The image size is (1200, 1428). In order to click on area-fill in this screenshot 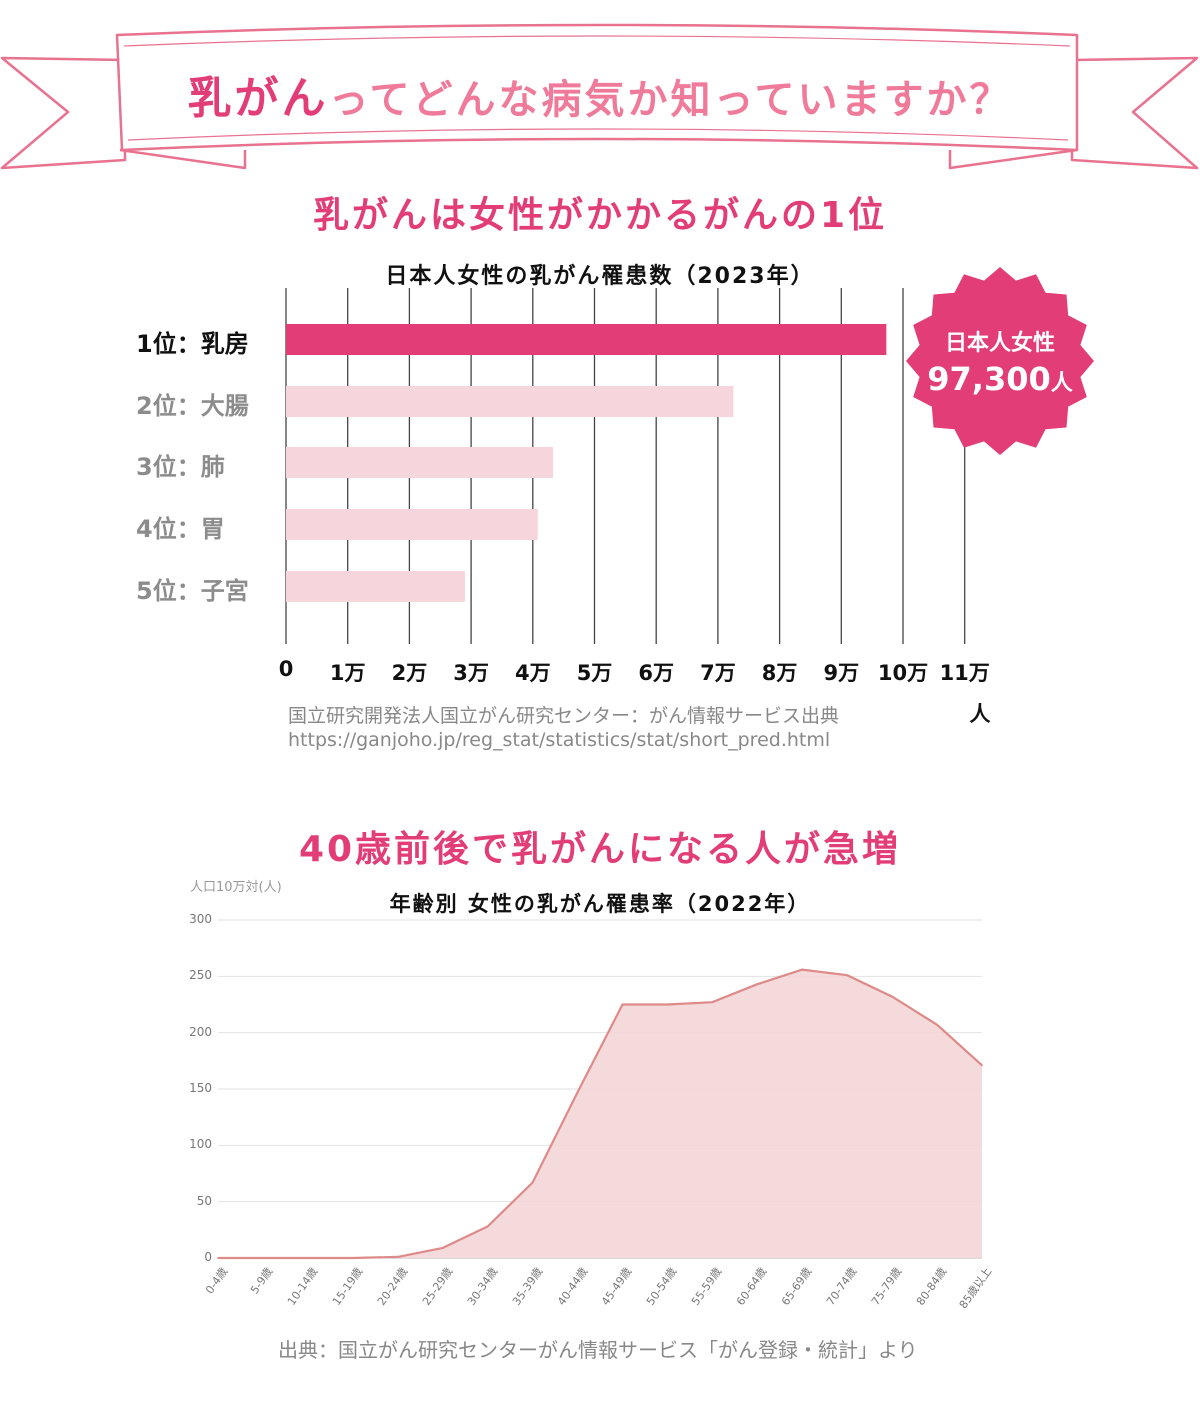, I will do `click(600, 1113)`.